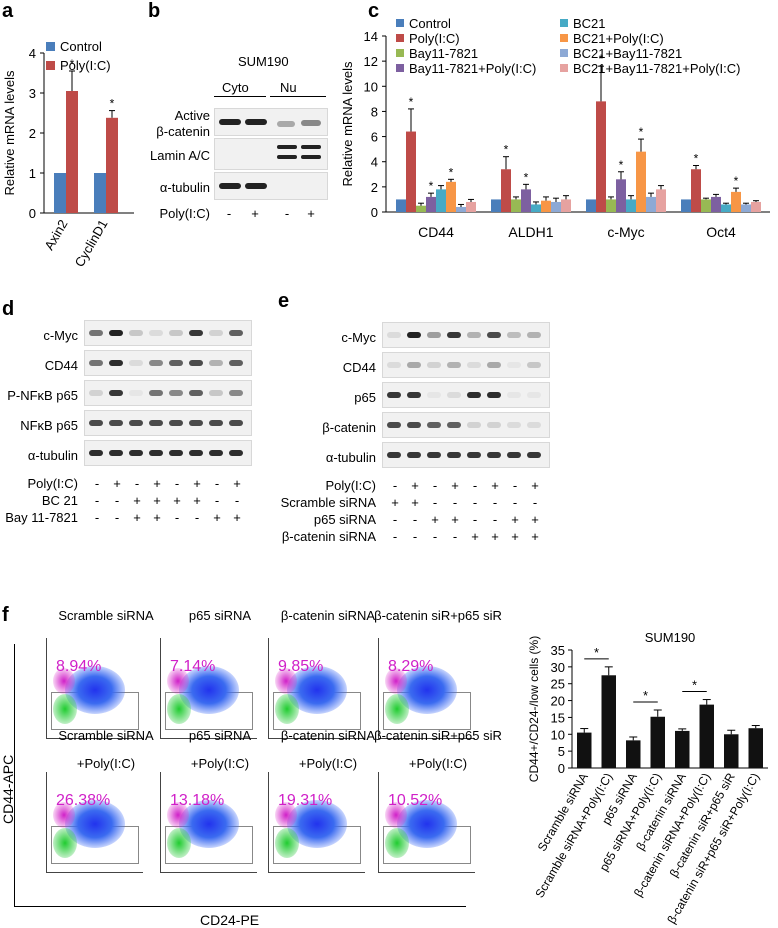 This screenshot has width=778, height=928. What do you see at coordinates (41, 517) in the screenshot?
I see `treatment-label: Bay 11-7821` at bounding box center [41, 517].